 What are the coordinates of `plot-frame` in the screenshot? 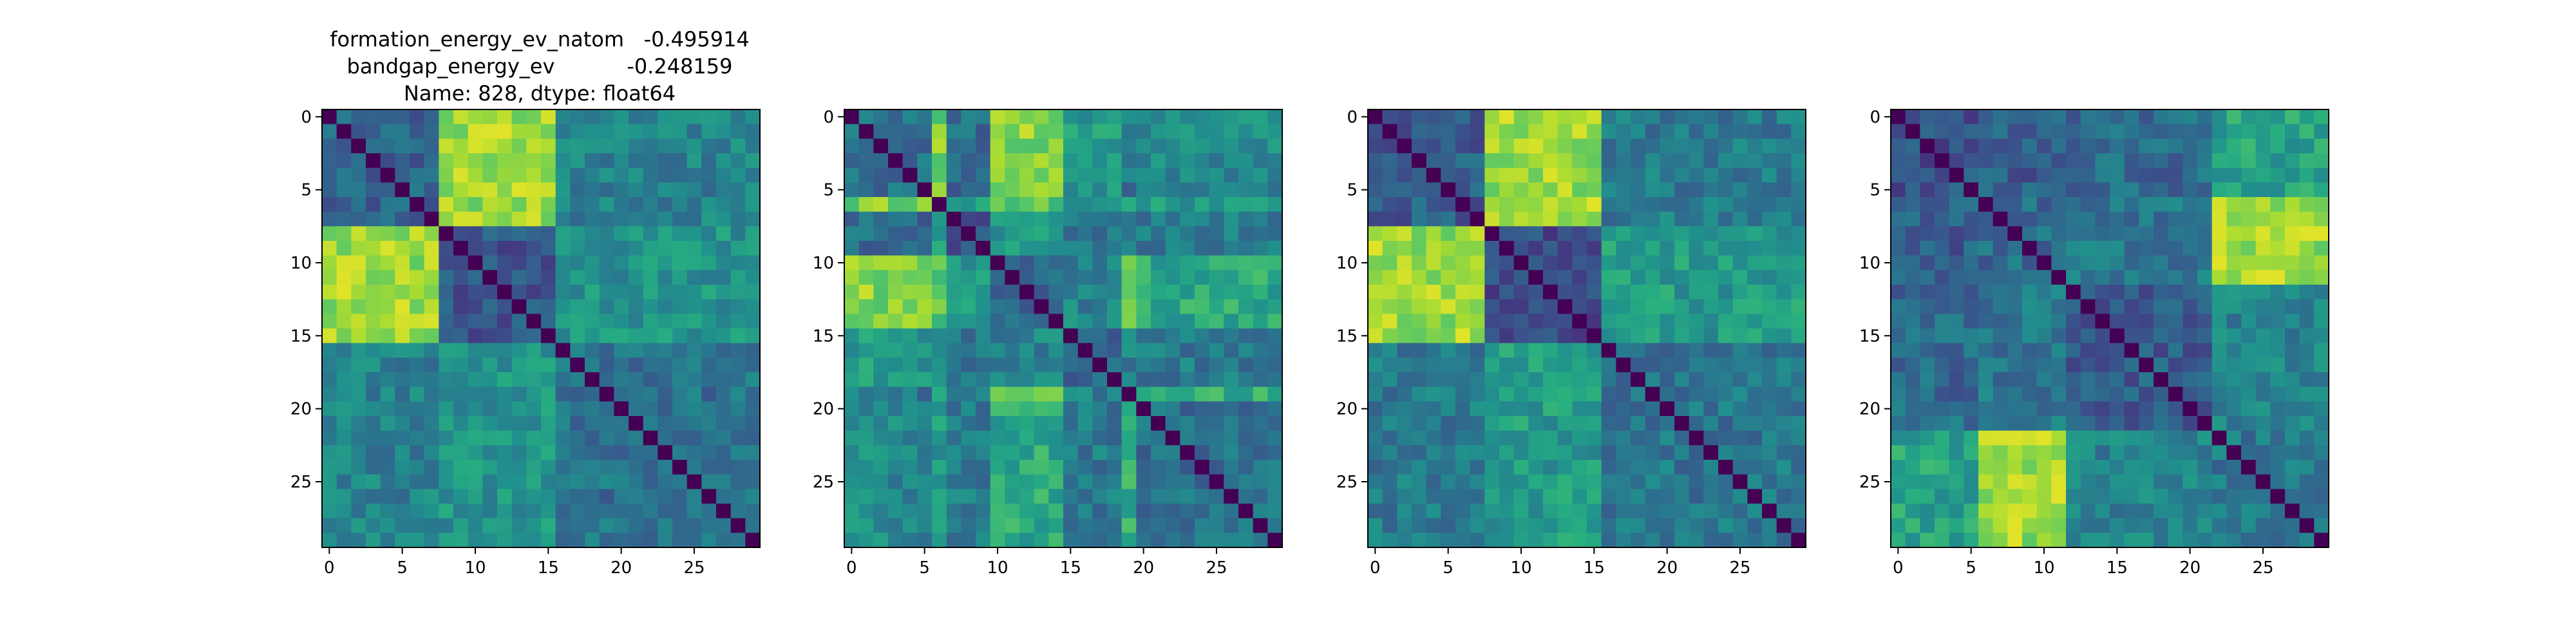 It's located at (2109, 328).